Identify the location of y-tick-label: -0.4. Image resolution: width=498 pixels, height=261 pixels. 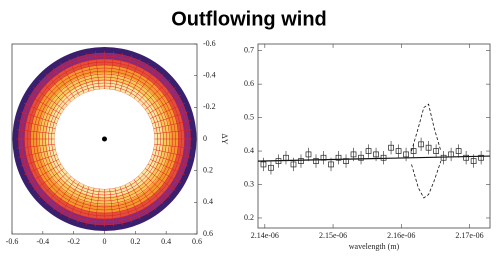
(209, 74).